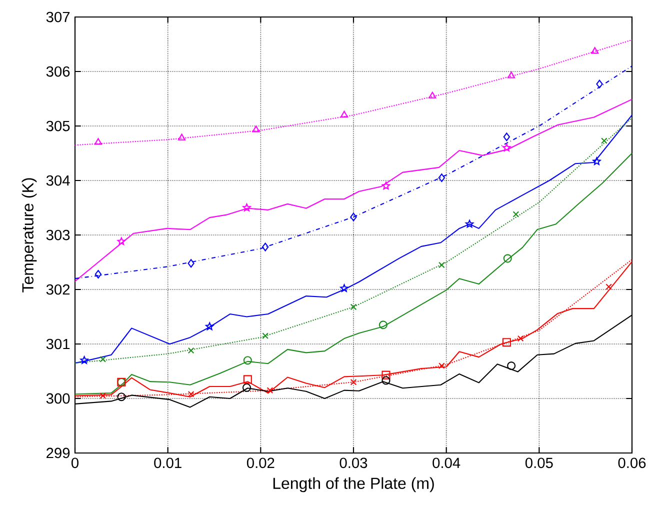 Image resolution: width=650 pixels, height=506 pixels. Describe the element at coordinates (58, 17) in the screenshot. I see `y-tick-label: 307` at that location.